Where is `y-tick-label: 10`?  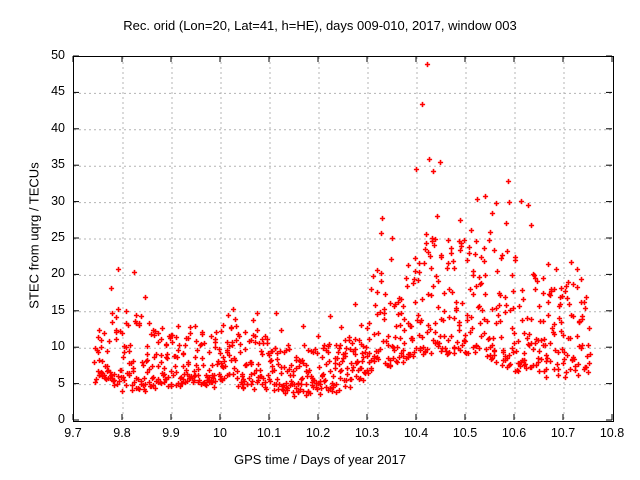 y-tick-label: 10 is located at coordinates (58, 346).